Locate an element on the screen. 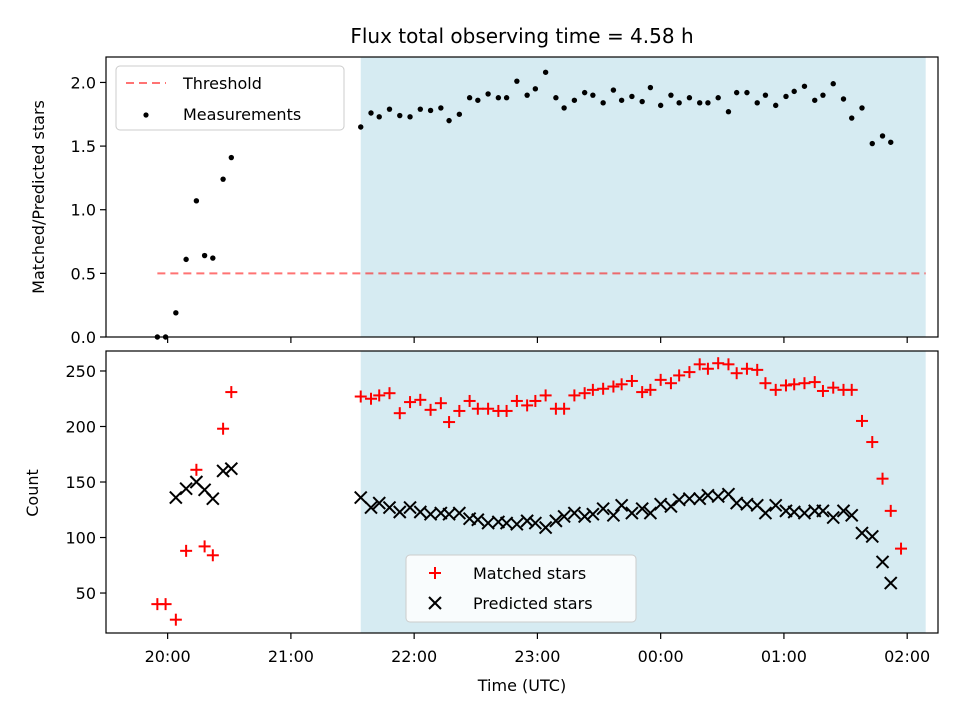  bottom-x-tick-label: 21:00 is located at coordinates (291, 656).